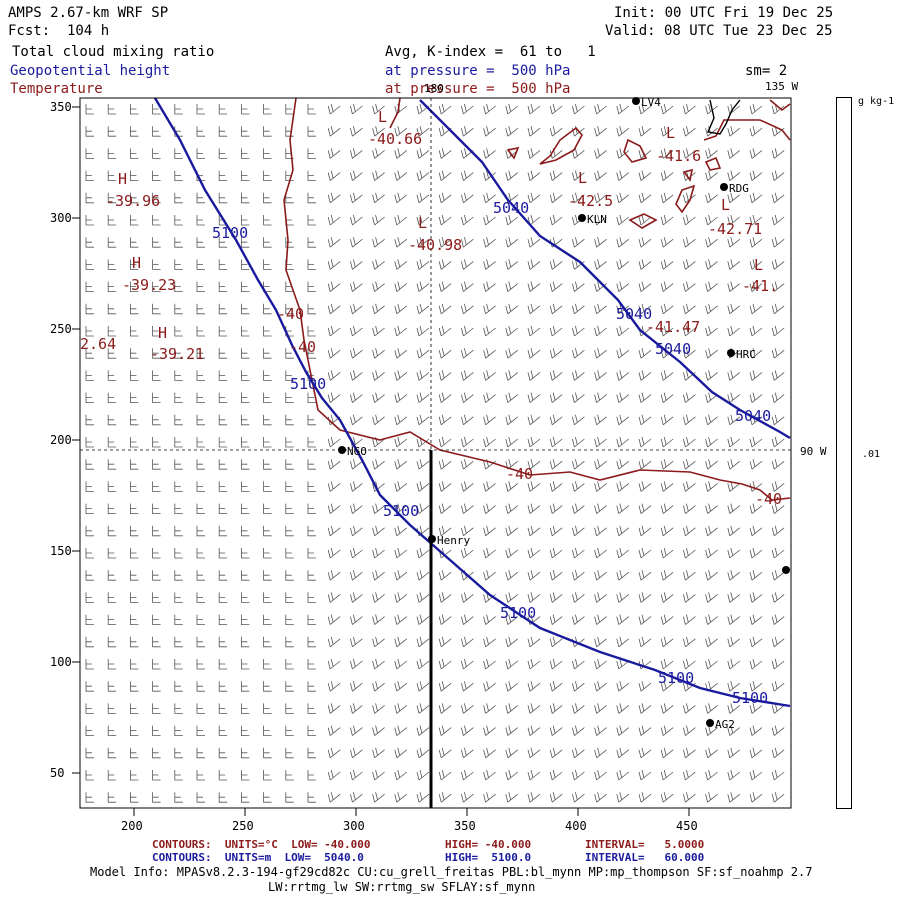 The width and height of the screenshot is (900, 900). I want to click on temperature-label: -39.23, so click(149, 285).